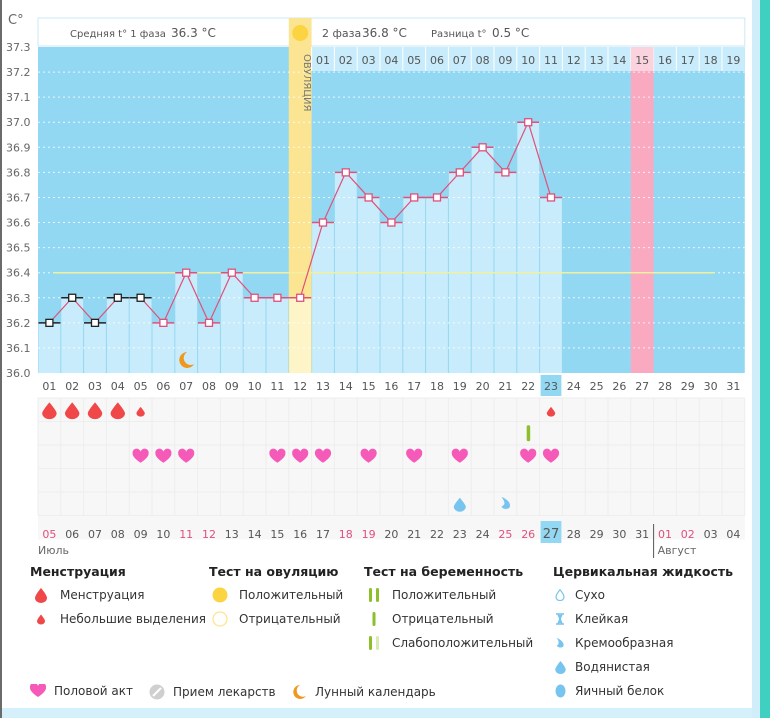  I want to click on calendar-date: 14, so click(255, 534).